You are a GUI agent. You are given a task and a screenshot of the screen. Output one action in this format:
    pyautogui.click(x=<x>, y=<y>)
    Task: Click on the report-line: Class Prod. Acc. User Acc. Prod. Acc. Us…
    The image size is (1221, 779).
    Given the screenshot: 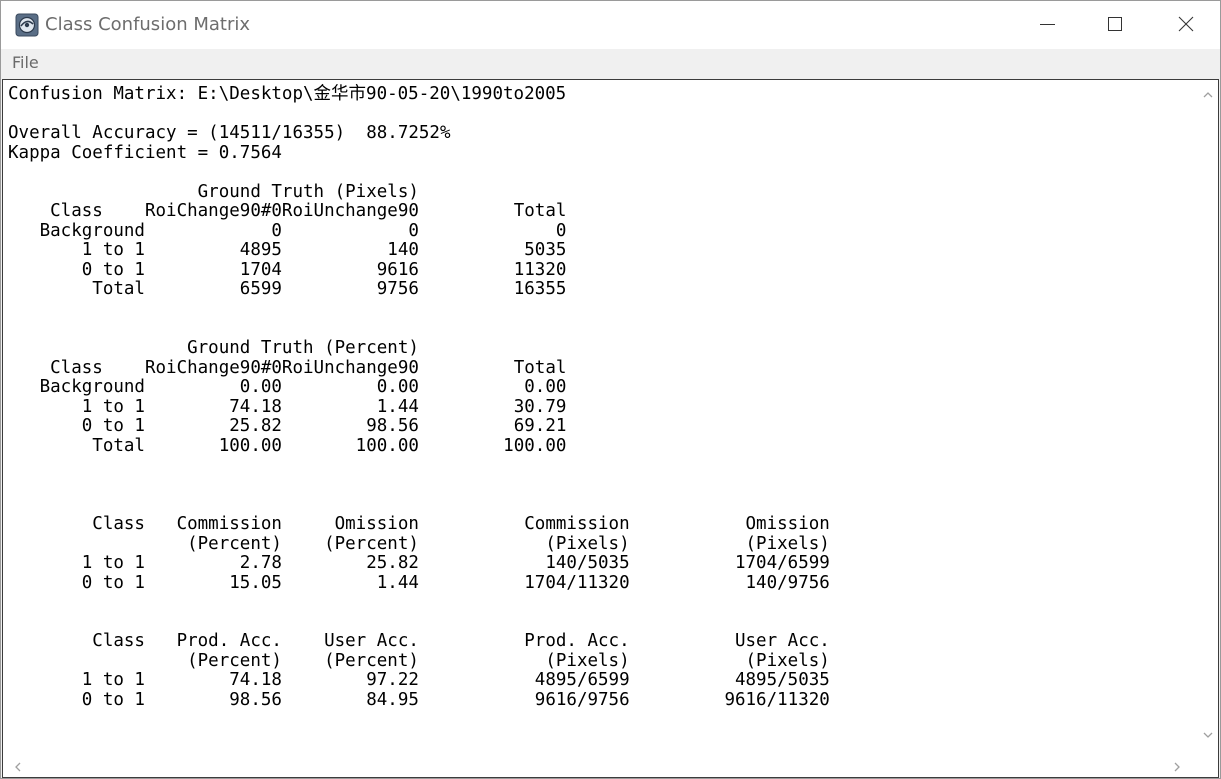 What is the action you would take?
    pyautogui.click(x=419, y=641)
    